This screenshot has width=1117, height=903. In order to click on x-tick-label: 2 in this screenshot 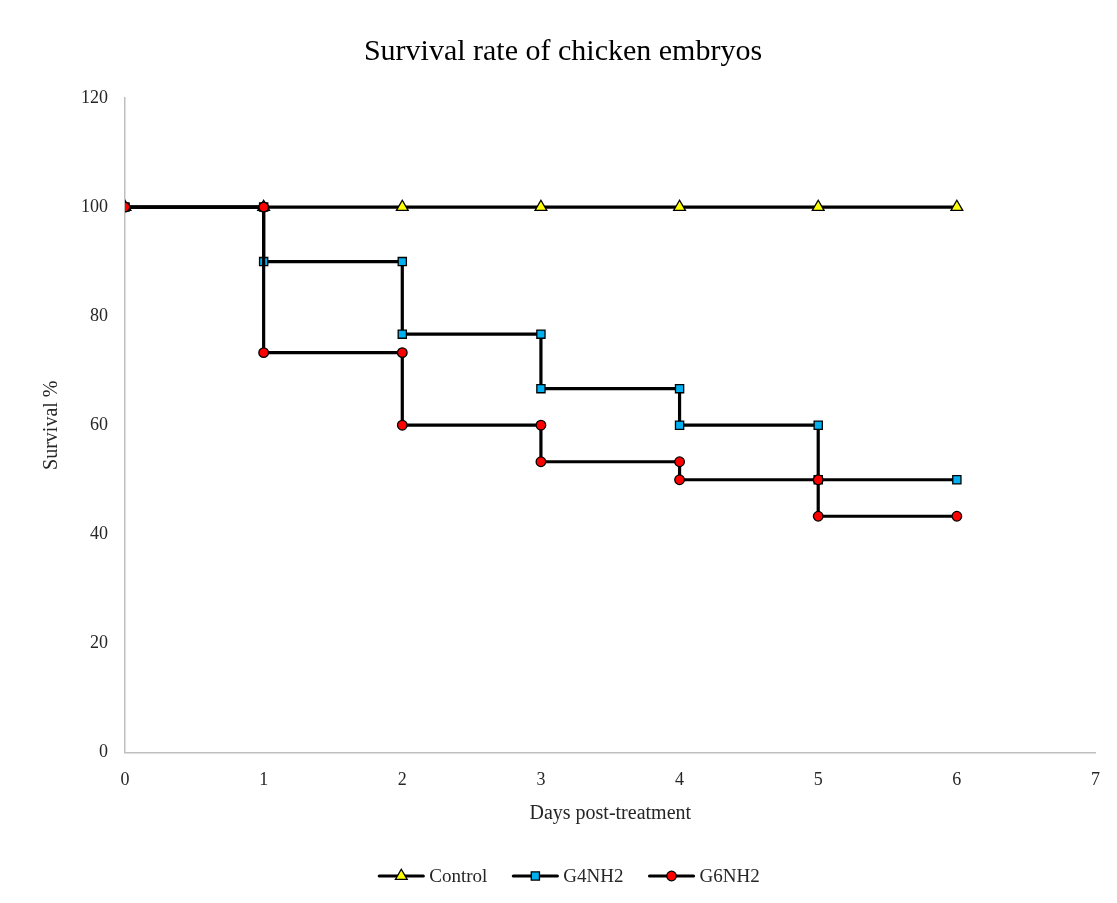, I will do `click(402, 778)`.